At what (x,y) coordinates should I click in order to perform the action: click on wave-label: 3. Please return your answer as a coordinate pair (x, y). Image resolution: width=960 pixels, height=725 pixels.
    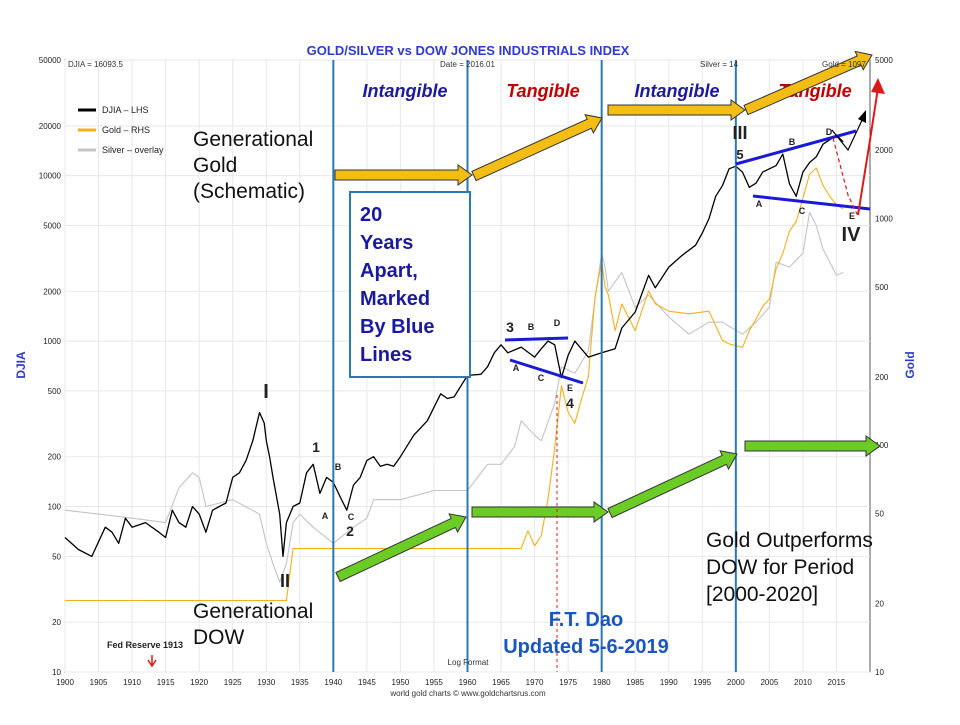
    Looking at the image, I should click on (510, 327).